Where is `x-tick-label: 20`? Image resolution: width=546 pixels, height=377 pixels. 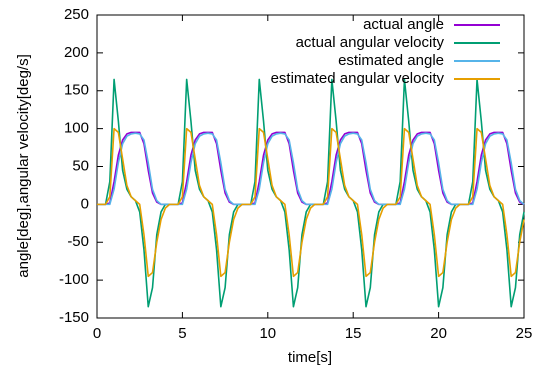 x-tick-label: 20 is located at coordinates (438, 333).